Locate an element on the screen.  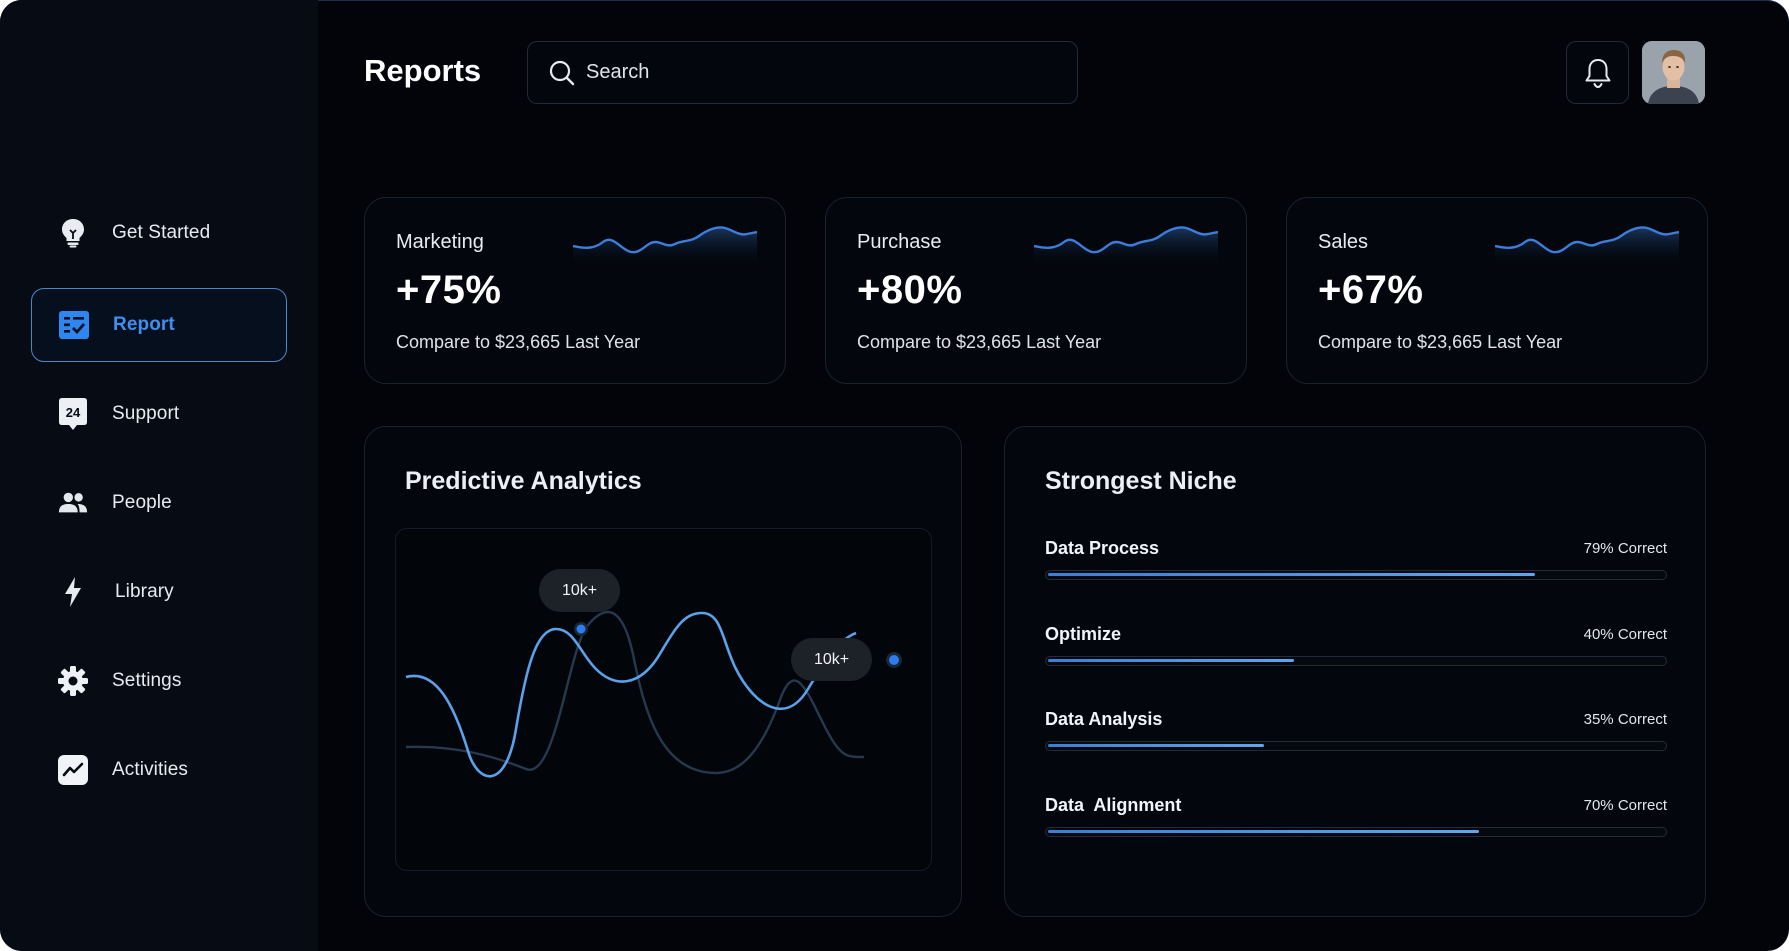
notifications-button is located at coordinates (1597, 72).